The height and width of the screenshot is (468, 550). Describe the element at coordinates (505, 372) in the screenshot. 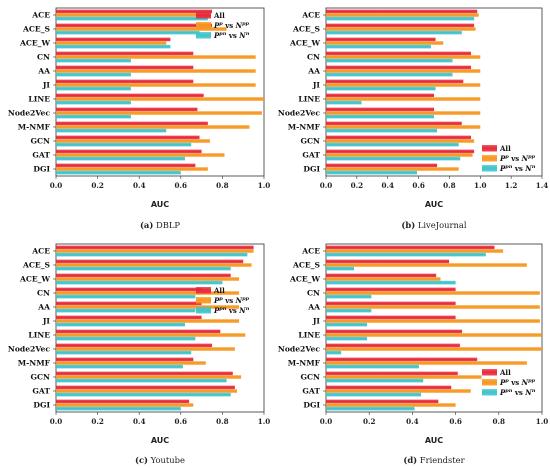

I see `legend-label-all: All` at that location.